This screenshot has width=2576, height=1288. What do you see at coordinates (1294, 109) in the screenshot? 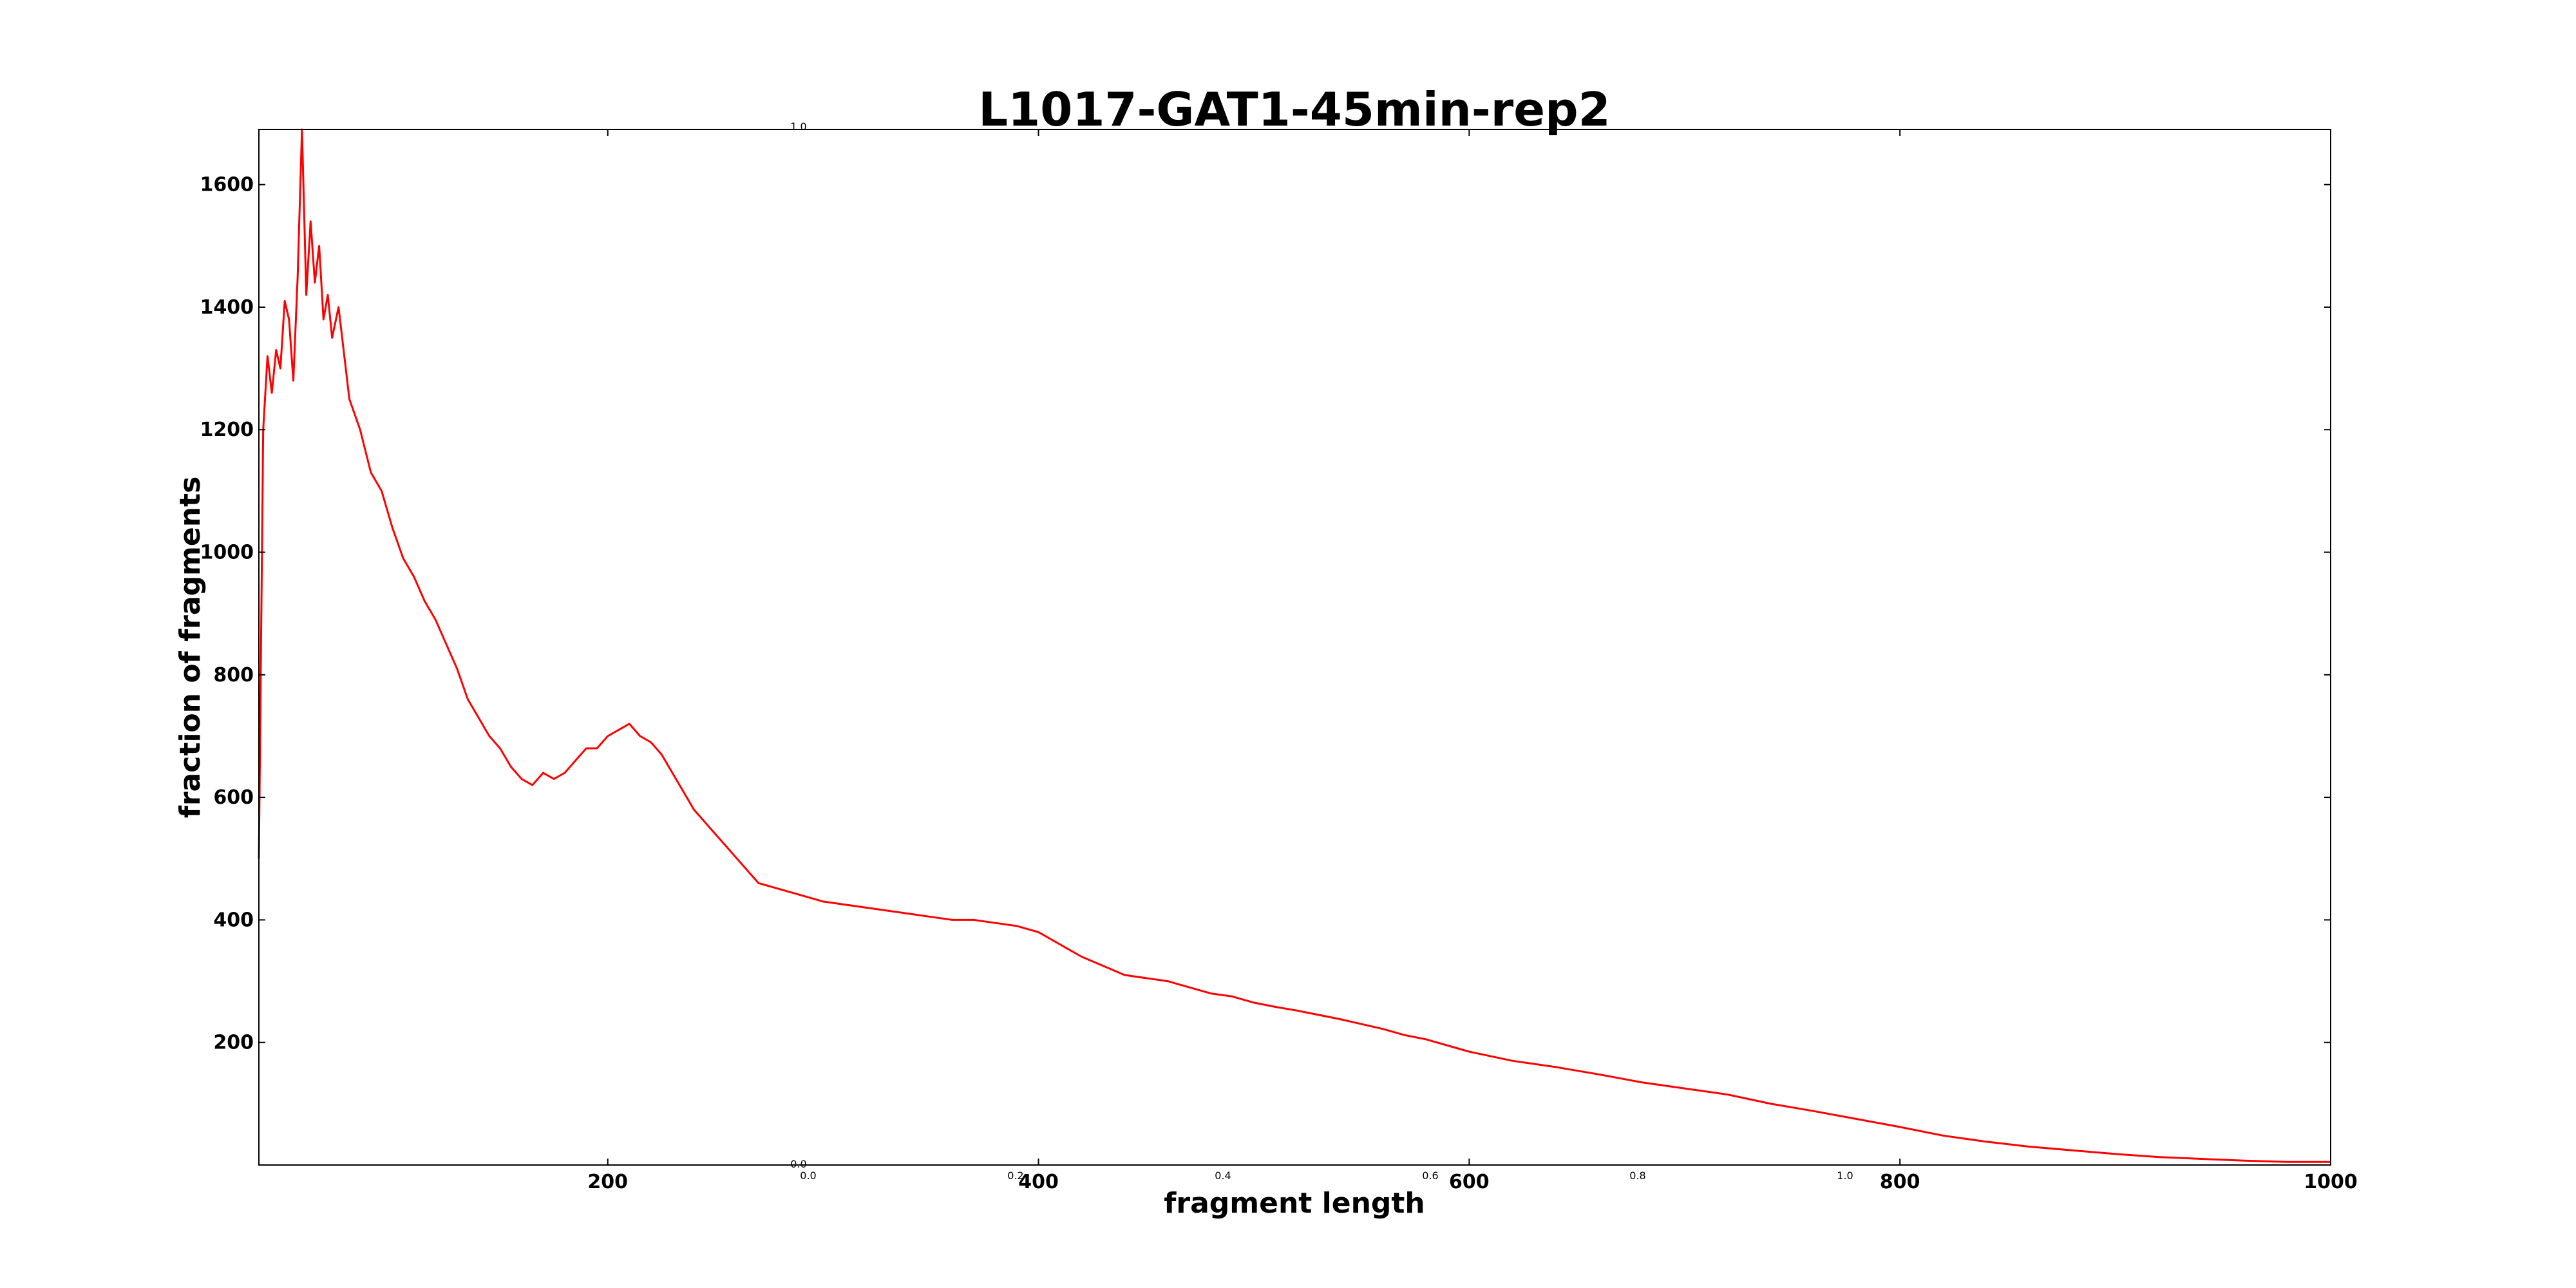
I see `chart-title: L1017-GAT1-45min-rep2` at bounding box center [1294, 109].